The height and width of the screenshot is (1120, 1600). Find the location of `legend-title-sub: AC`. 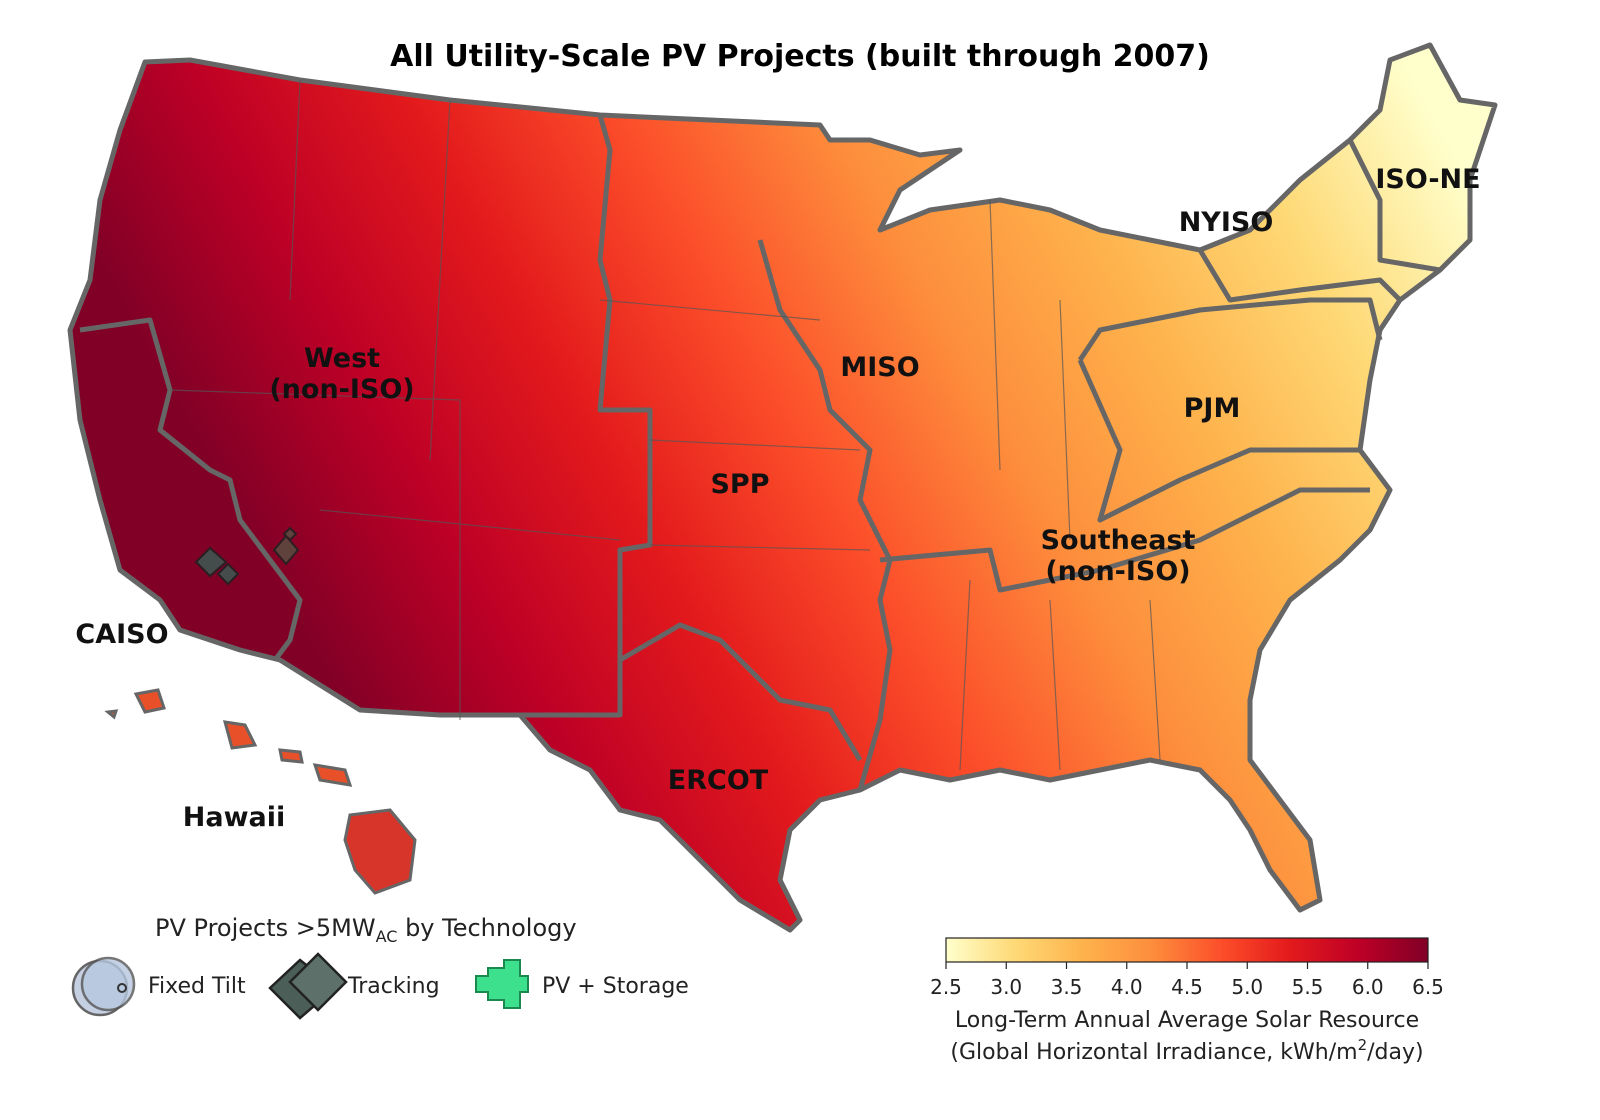

legend-title-sub: AC is located at coordinates (387, 936).